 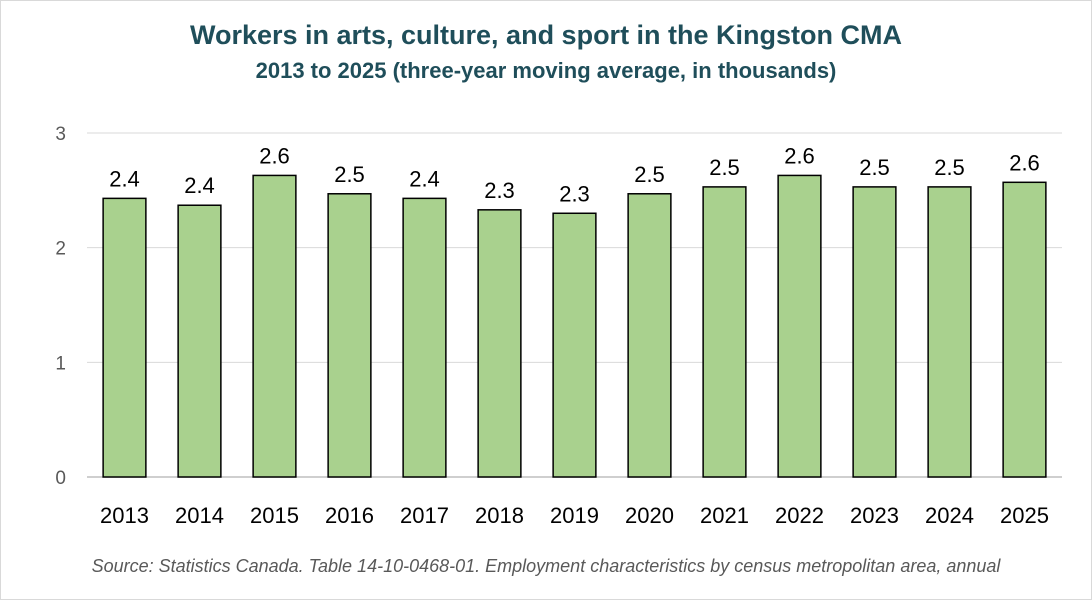 I want to click on x-tick-label: 2017, so click(x=424, y=515).